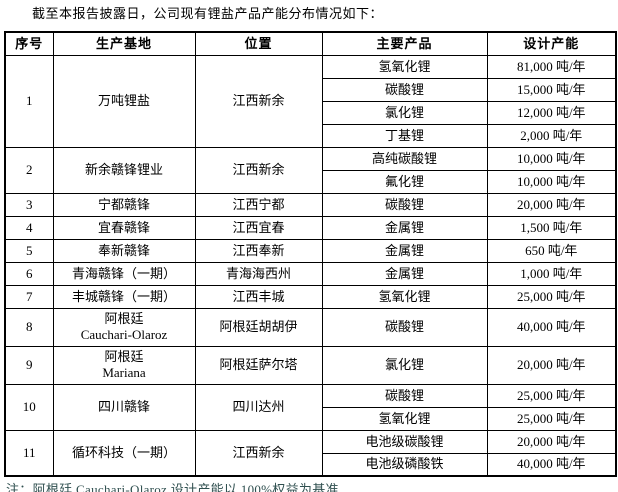 This screenshot has width=618, height=492. What do you see at coordinates (124, 296) in the screenshot?
I see `cell-base: 丰城赣锋（一期）` at bounding box center [124, 296].